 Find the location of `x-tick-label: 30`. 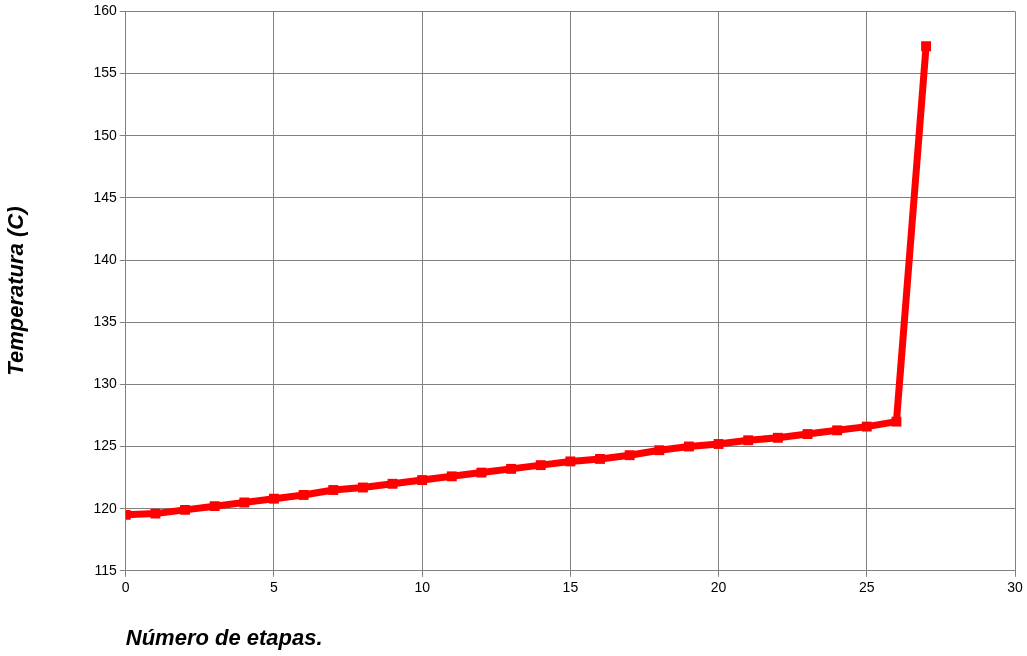

x-tick-label: 30 is located at coordinates (1015, 587).